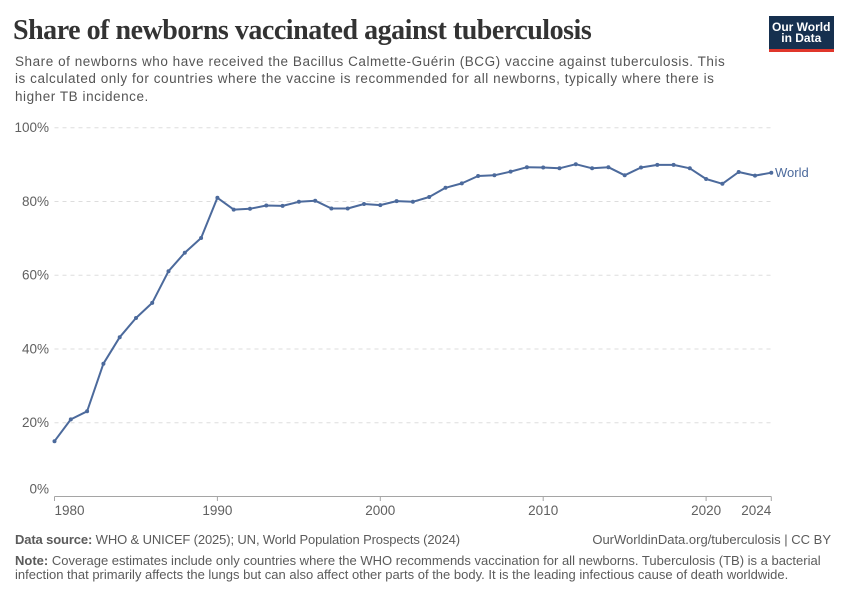 Image resolution: width=850 pixels, height=600 pixels. Describe the element at coordinates (792, 172) in the screenshot. I see `svg-text: World` at that location.